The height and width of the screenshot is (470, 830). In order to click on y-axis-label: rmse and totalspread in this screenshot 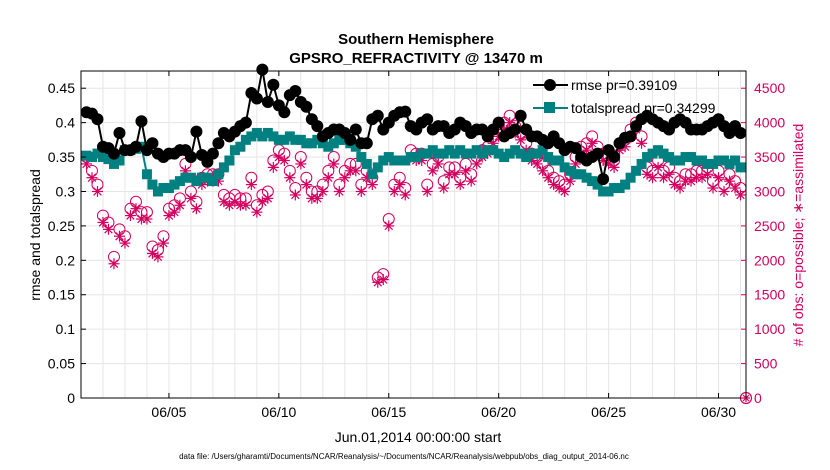, I will do `click(35, 235)`.